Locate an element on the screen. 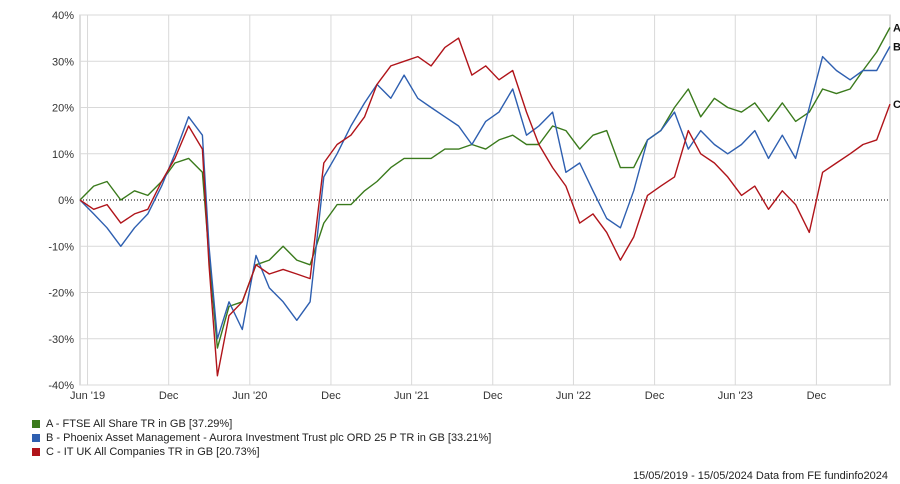 The width and height of the screenshot is (900, 484). end-label-a: A is located at coordinates (896, 29).